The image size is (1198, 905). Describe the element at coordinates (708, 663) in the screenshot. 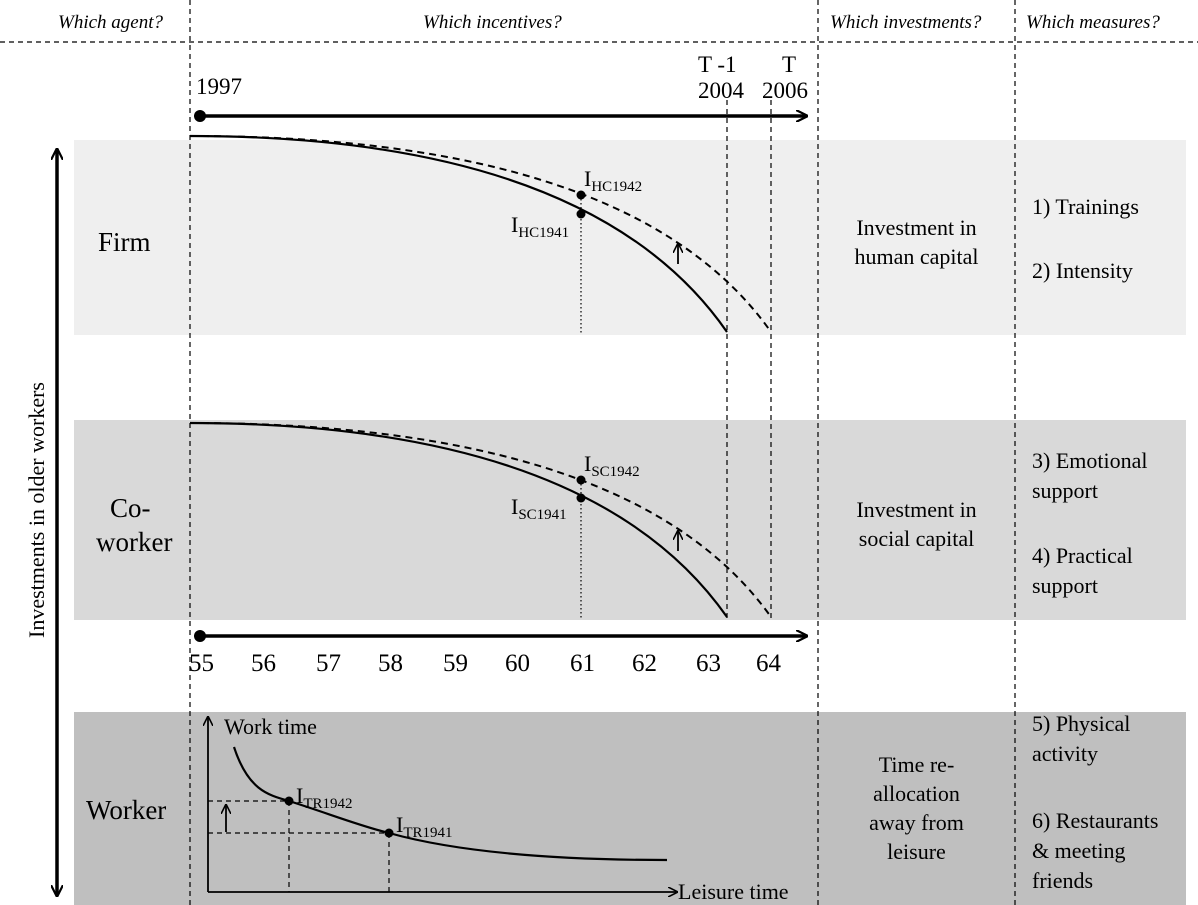

I see `age-tick: 63` at that location.